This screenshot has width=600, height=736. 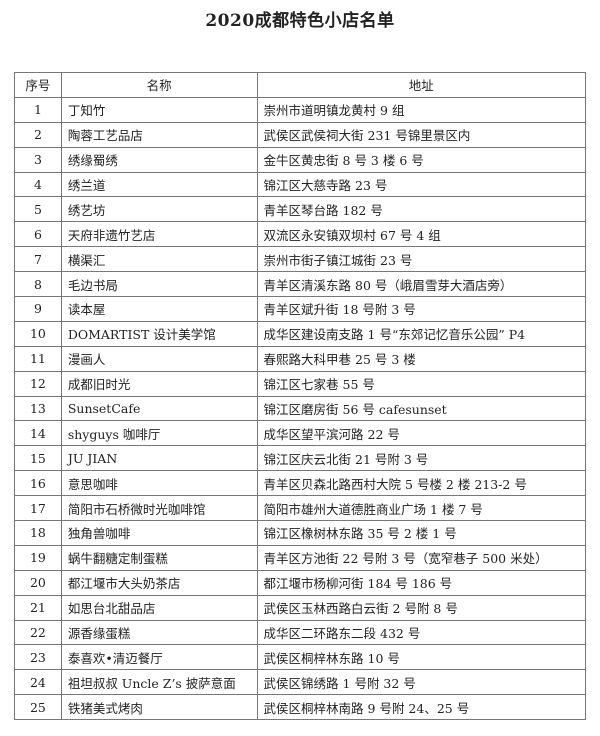 I want to click on table-row: 1 丁知竹 崇州市道明镇龙黄村 9 组, so click(x=300, y=109).